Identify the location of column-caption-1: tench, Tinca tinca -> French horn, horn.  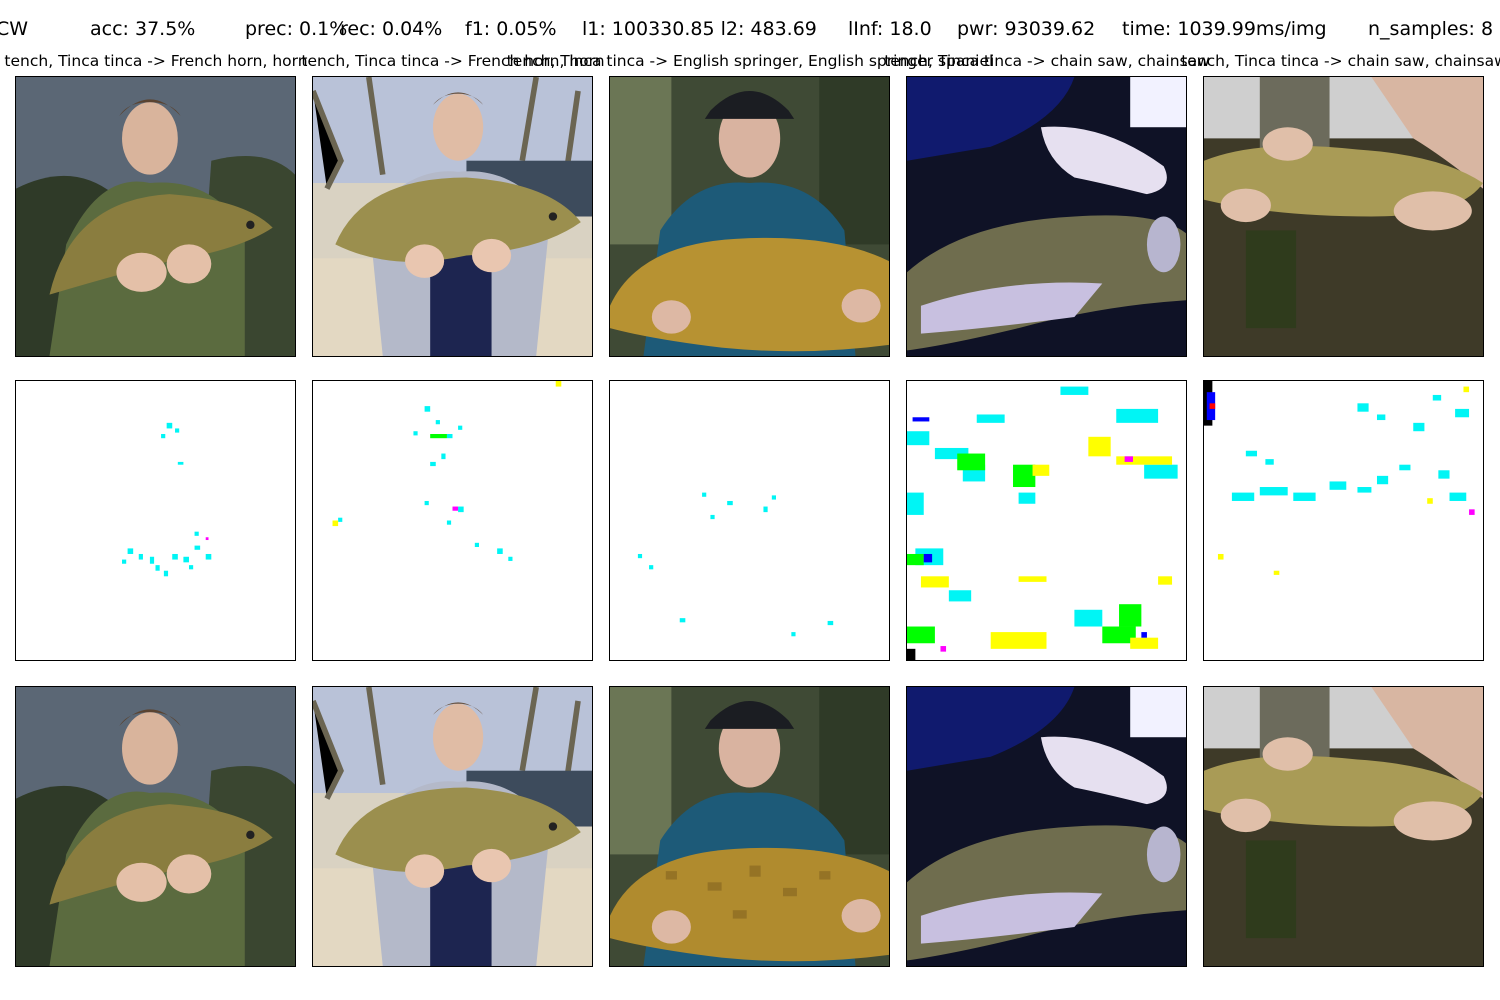
(156, 61).